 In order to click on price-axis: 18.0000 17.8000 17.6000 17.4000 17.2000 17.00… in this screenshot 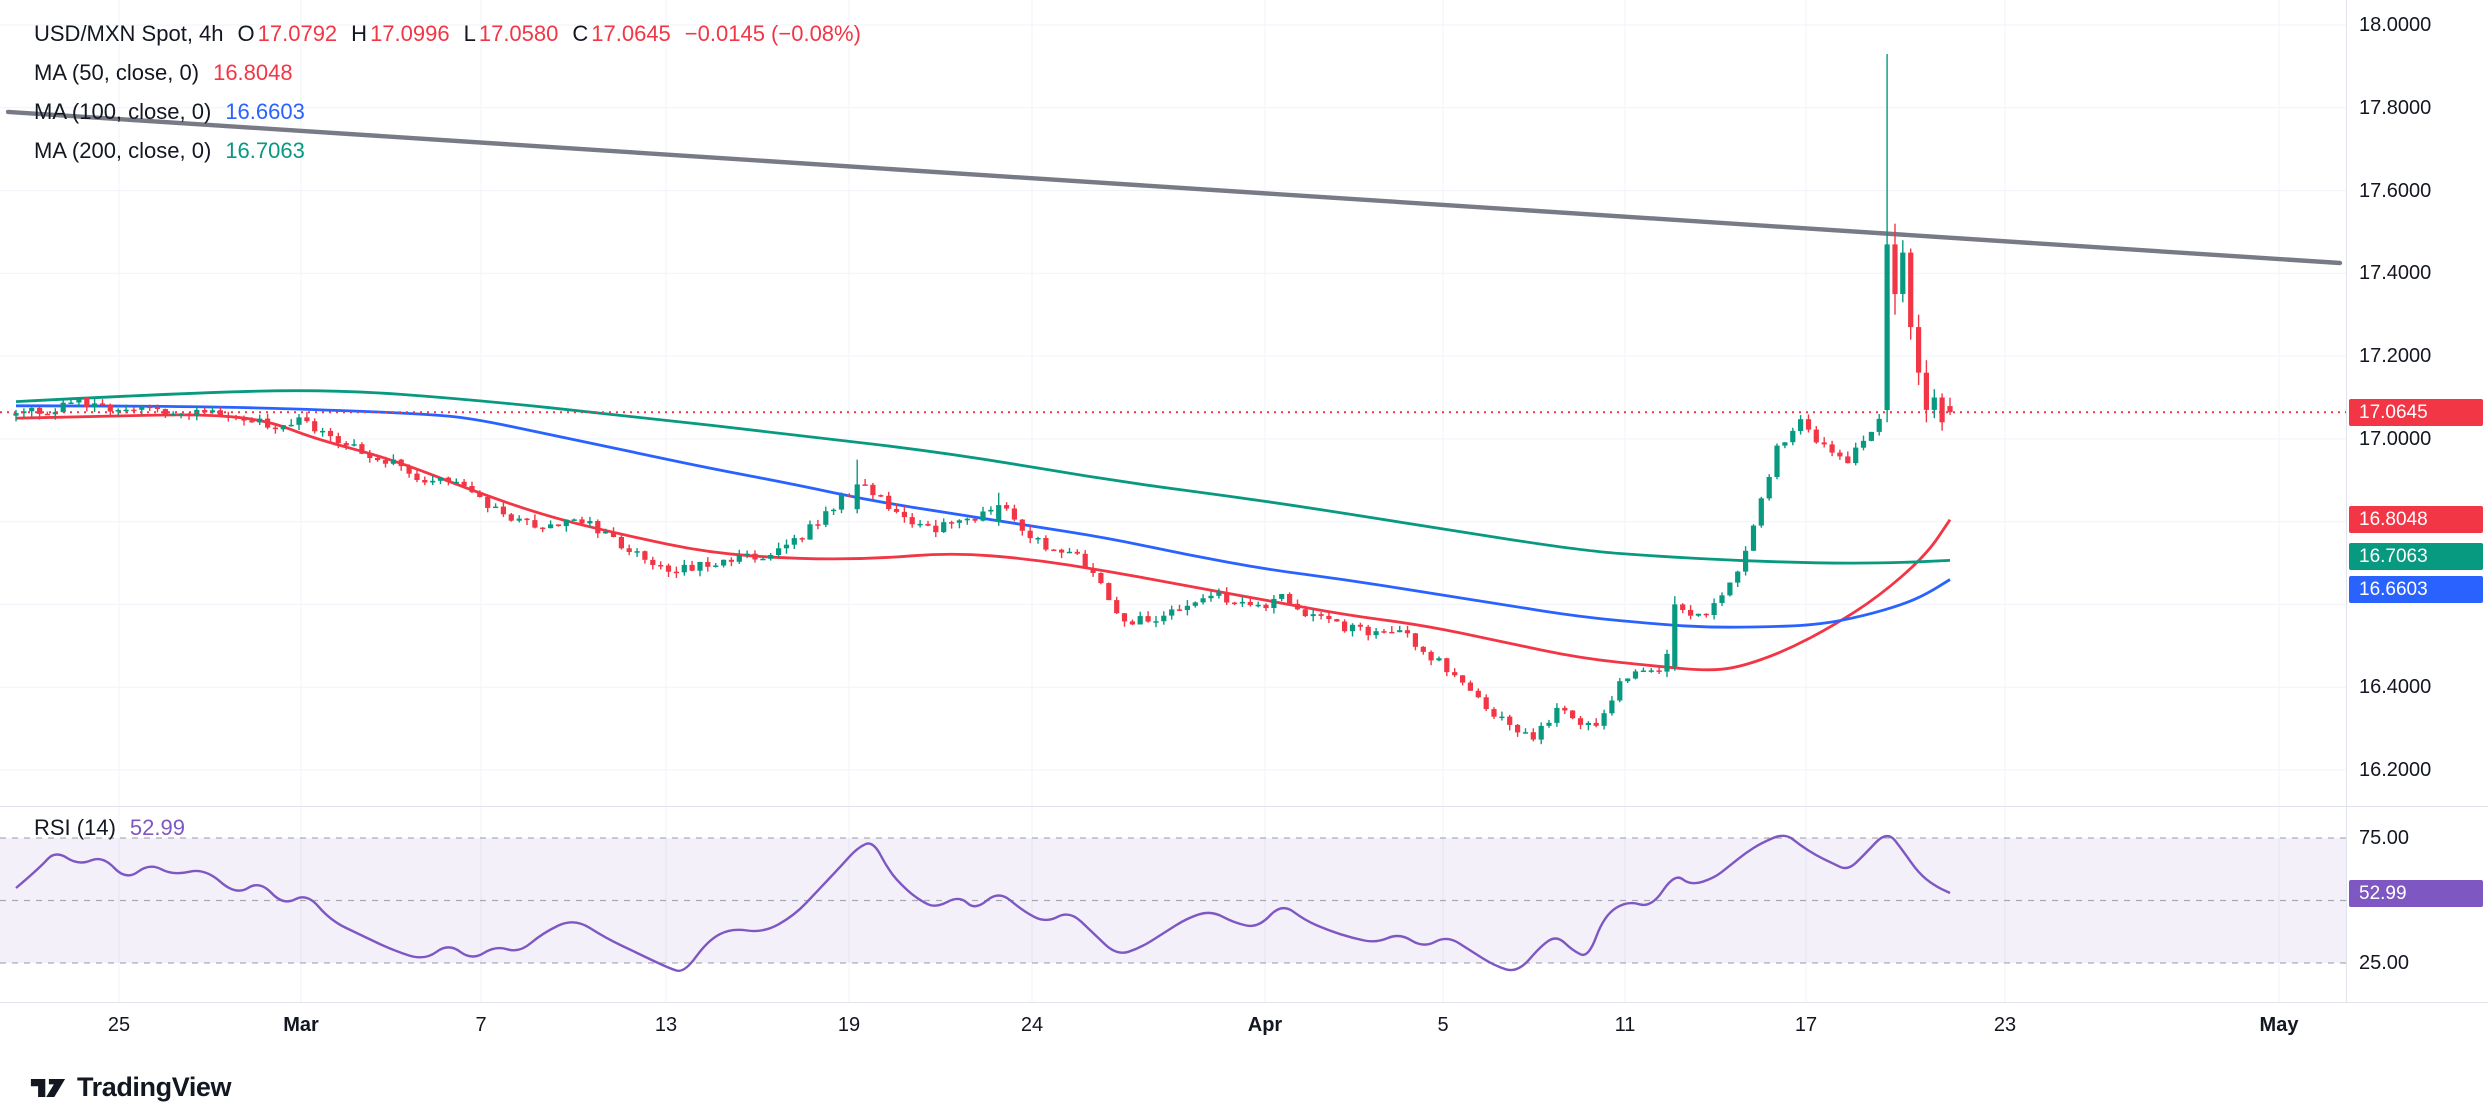, I will do `click(2417, 501)`.